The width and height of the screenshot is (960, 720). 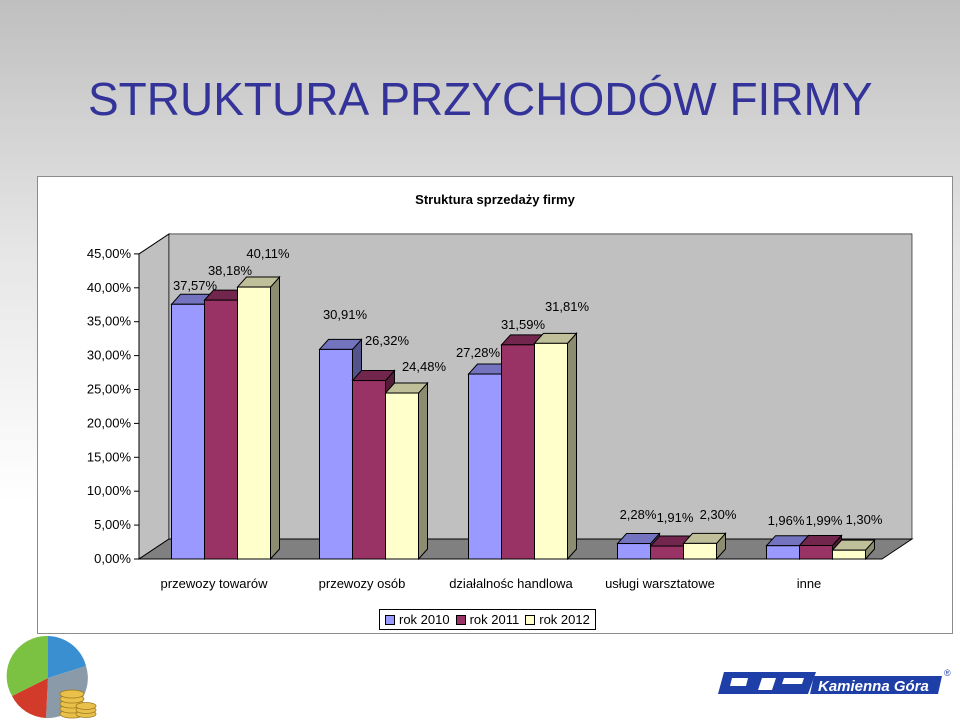 I want to click on data-label: 2,30%, so click(x=718, y=514).